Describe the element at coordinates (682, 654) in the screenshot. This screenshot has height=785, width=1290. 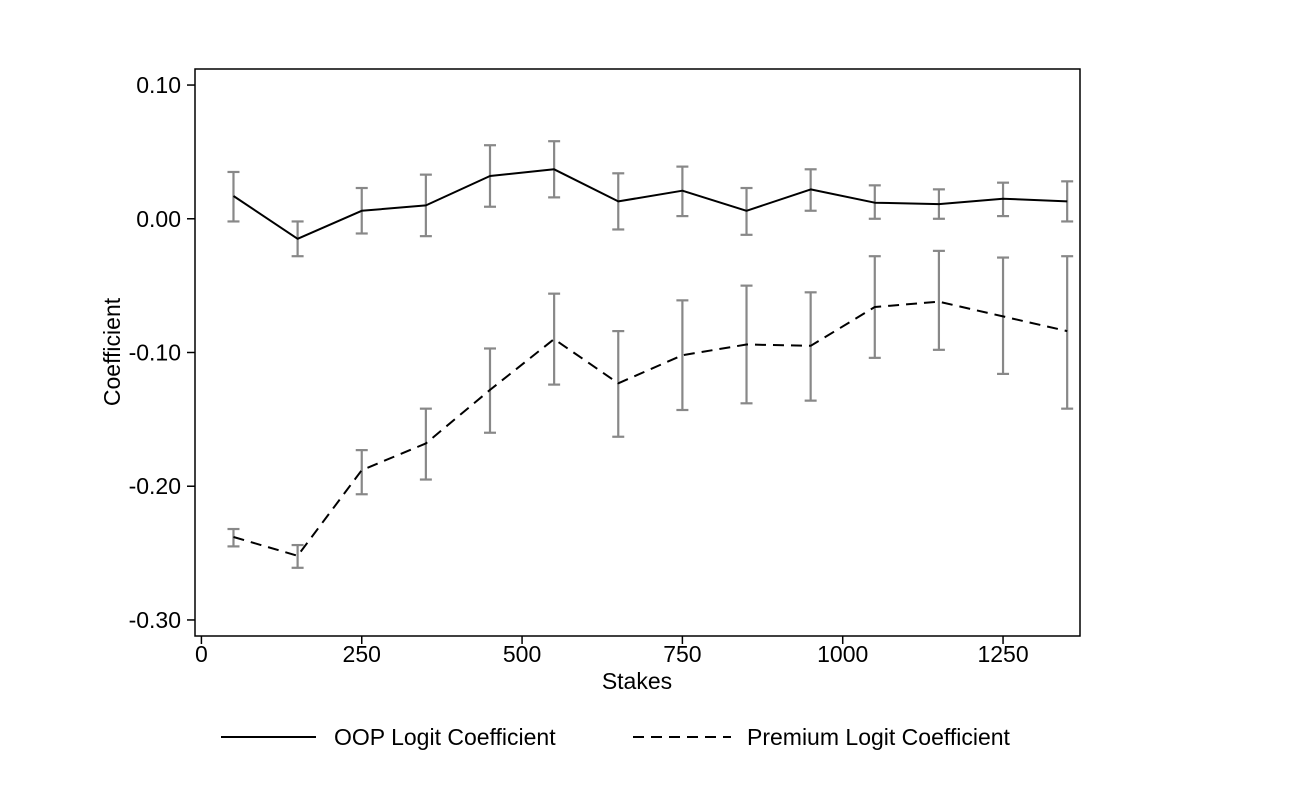
I see `x-tick-label: 750` at that location.